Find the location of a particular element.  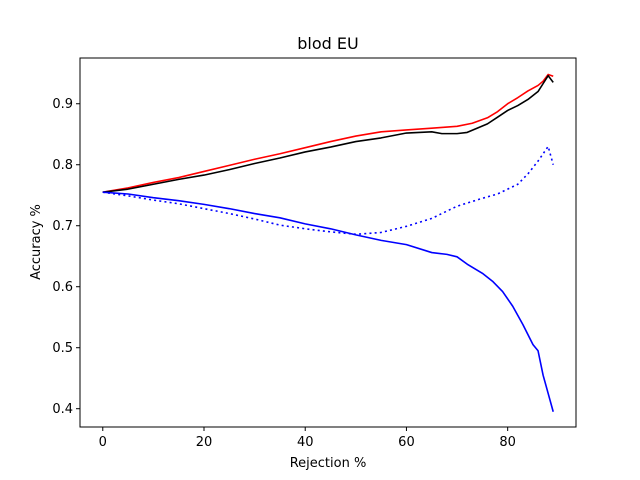

x-tick-label: 40 is located at coordinates (305, 442).